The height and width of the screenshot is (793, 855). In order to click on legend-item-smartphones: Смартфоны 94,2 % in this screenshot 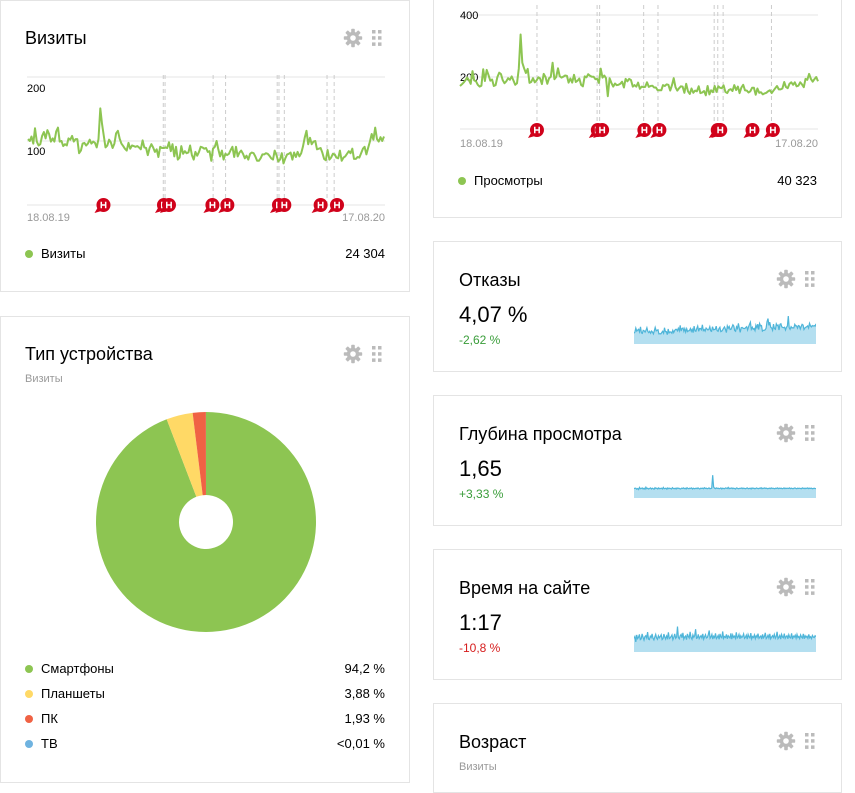, I will do `click(205, 669)`.